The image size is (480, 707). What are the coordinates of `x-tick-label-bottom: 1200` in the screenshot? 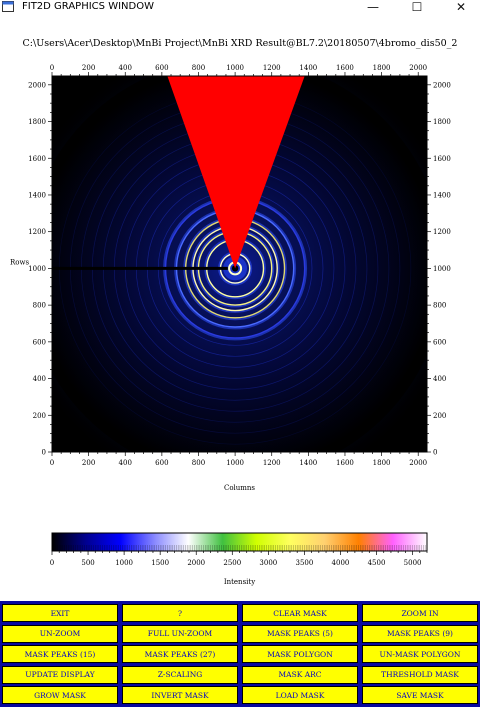 It's located at (272, 463).